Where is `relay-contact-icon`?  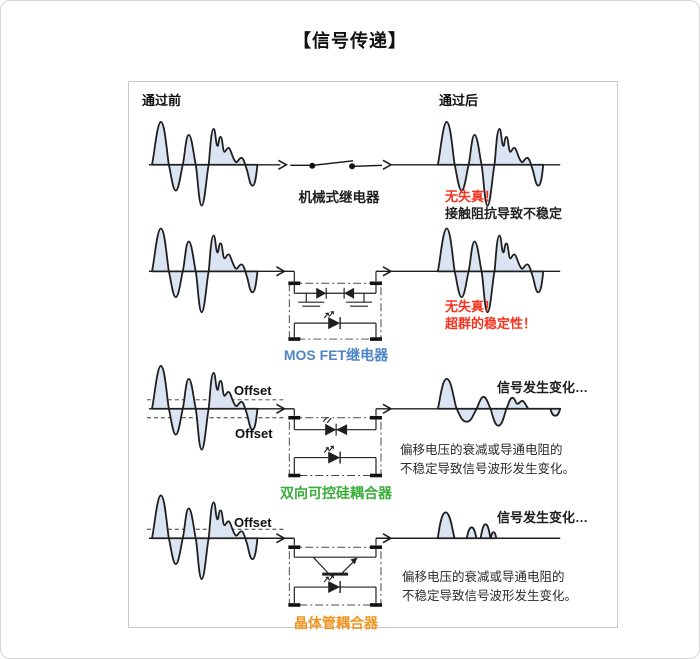 relay-contact-icon is located at coordinates (336, 165).